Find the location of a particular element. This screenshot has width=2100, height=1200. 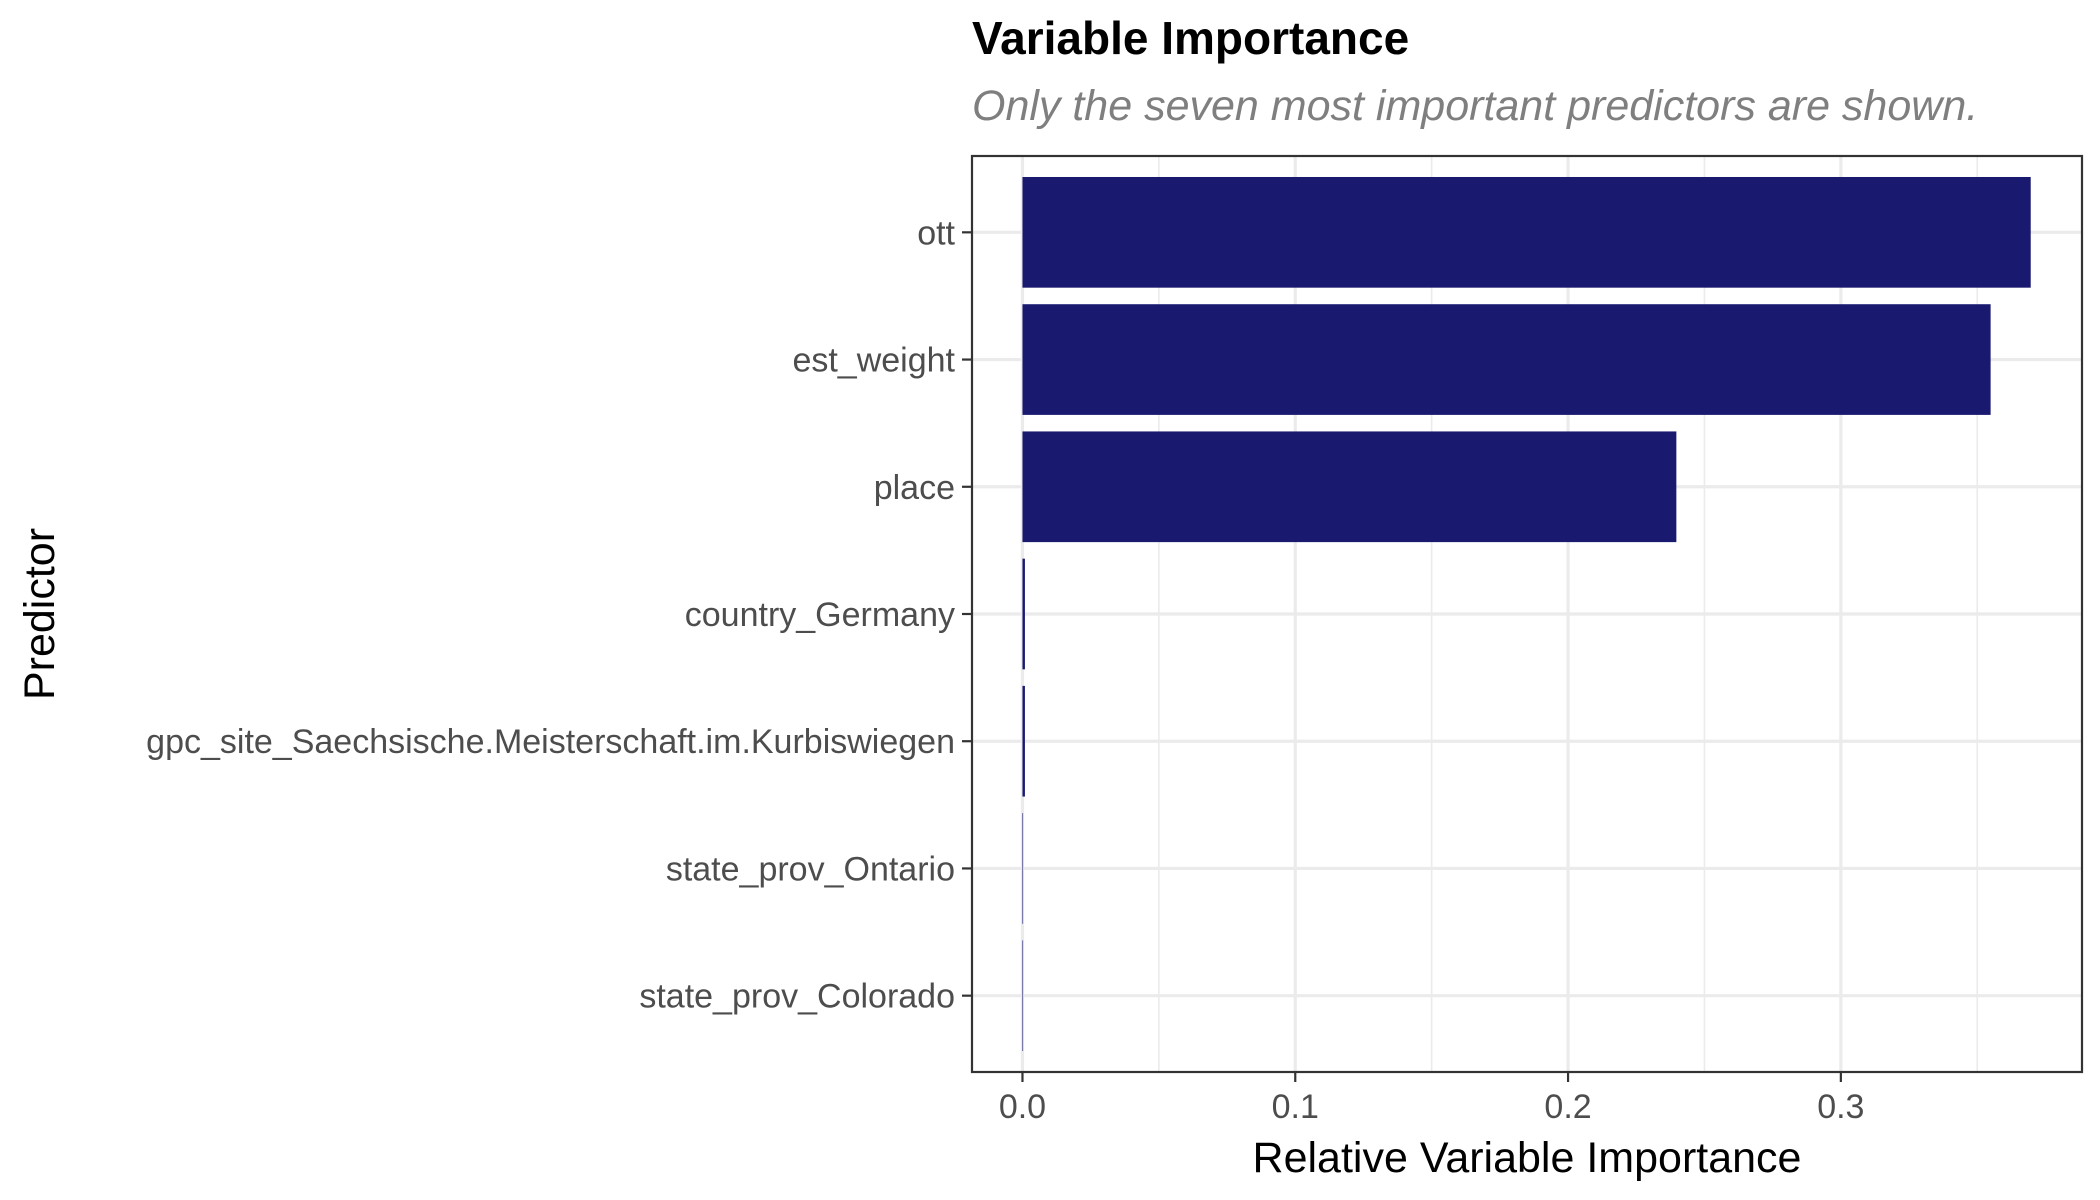

y-tick-label: place is located at coordinates (914, 488).